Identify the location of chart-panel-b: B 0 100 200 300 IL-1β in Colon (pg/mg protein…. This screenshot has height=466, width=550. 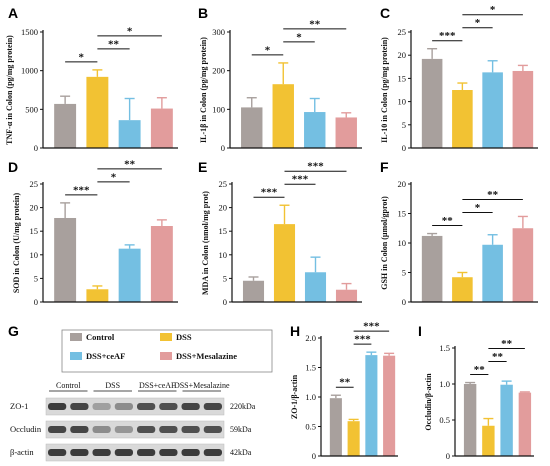
(280, 79).